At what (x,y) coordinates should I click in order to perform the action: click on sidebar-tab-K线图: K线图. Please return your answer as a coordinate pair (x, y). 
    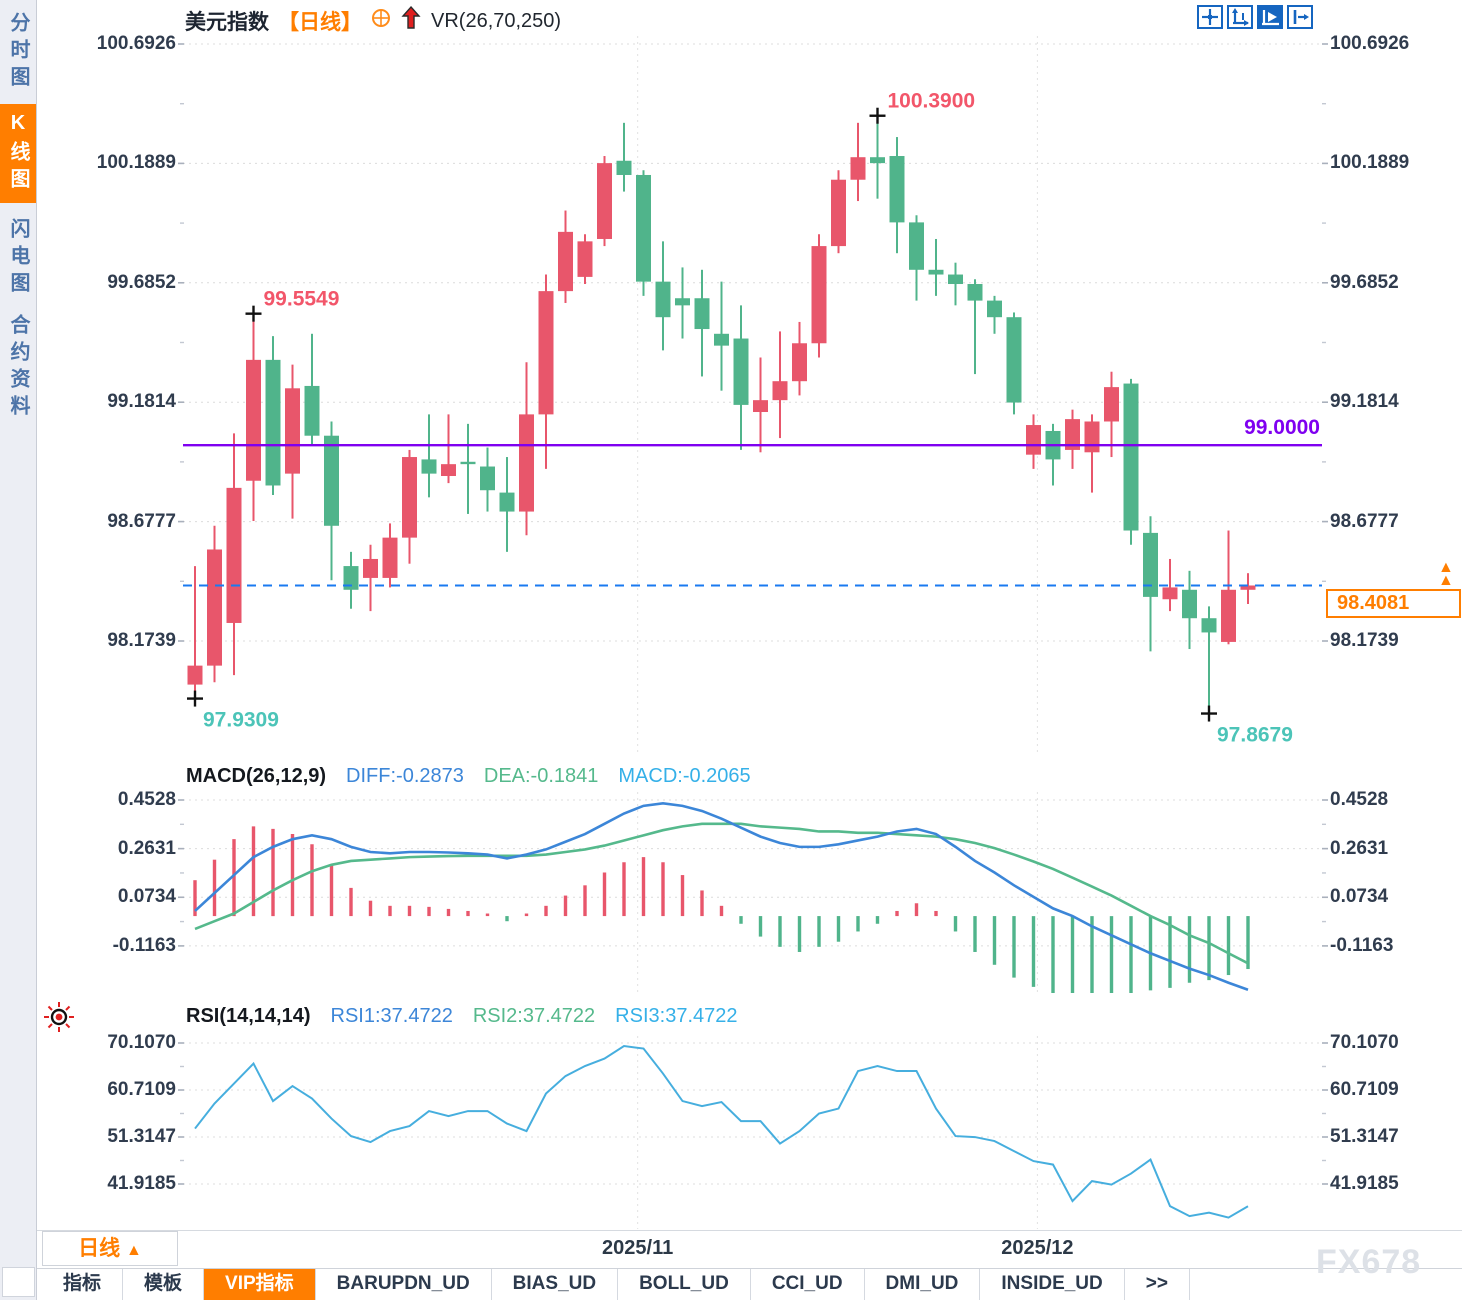
    Looking at the image, I should click on (18, 153).